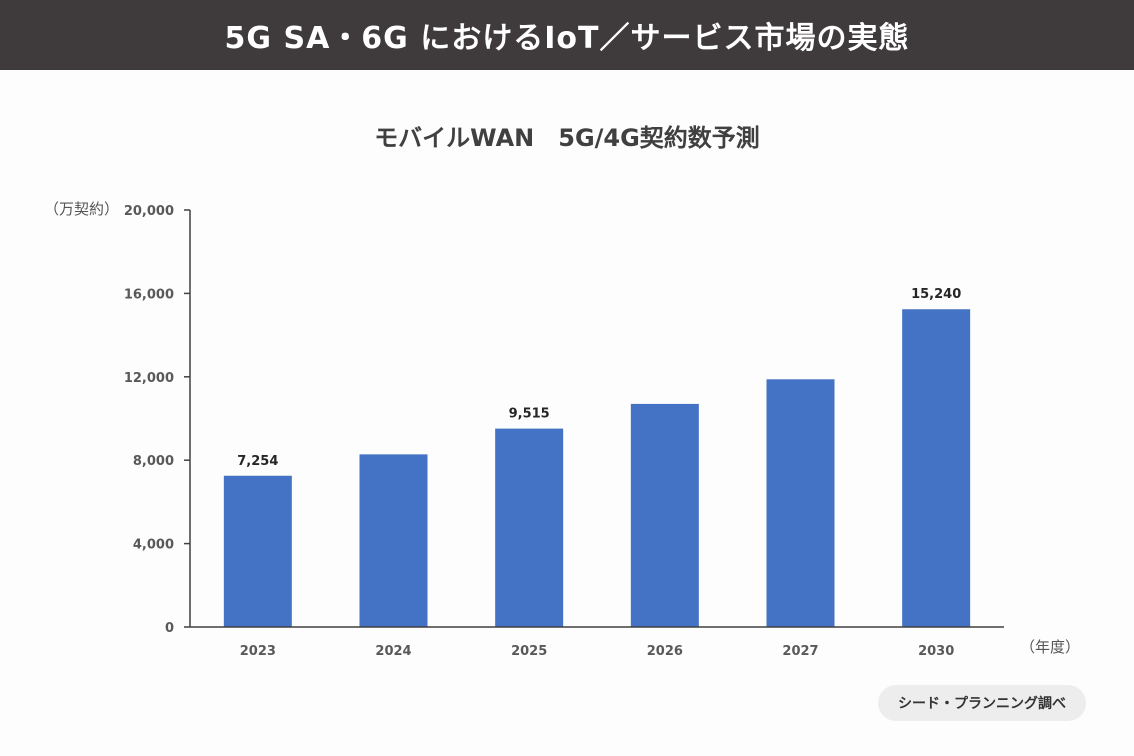  What do you see at coordinates (567, 38) in the screenshot?
I see `banner-title: 5G SA・6G におけるIoT／サービス市場の実態` at bounding box center [567, 38].